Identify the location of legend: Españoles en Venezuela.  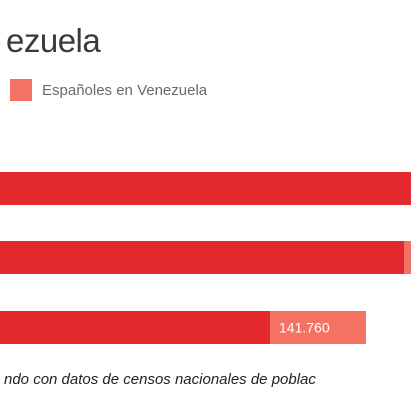
(108, 90).